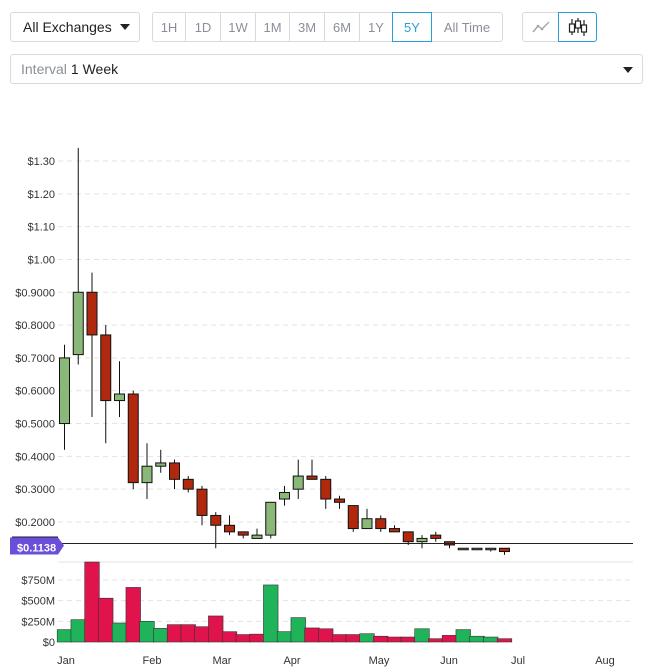 This screenshot has width=649, height=669. What do you see at coordinates (38, 581) in the screenshot?
I see `volume-tick-label: $750M` at bounding box center [38, 581].